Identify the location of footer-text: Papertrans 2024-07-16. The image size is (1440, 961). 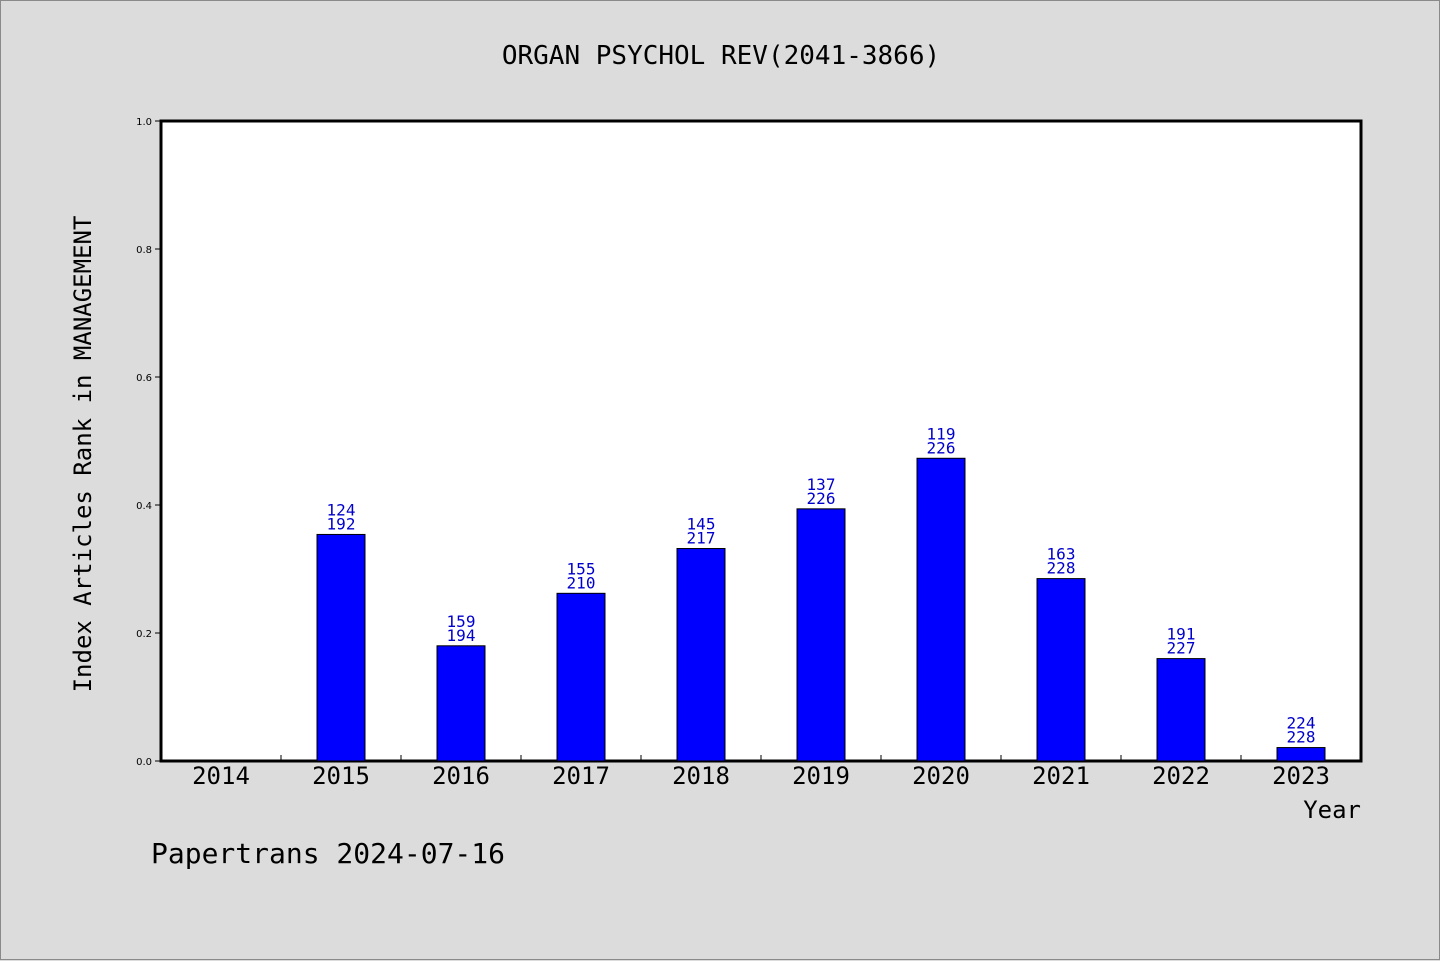
(328, 853).